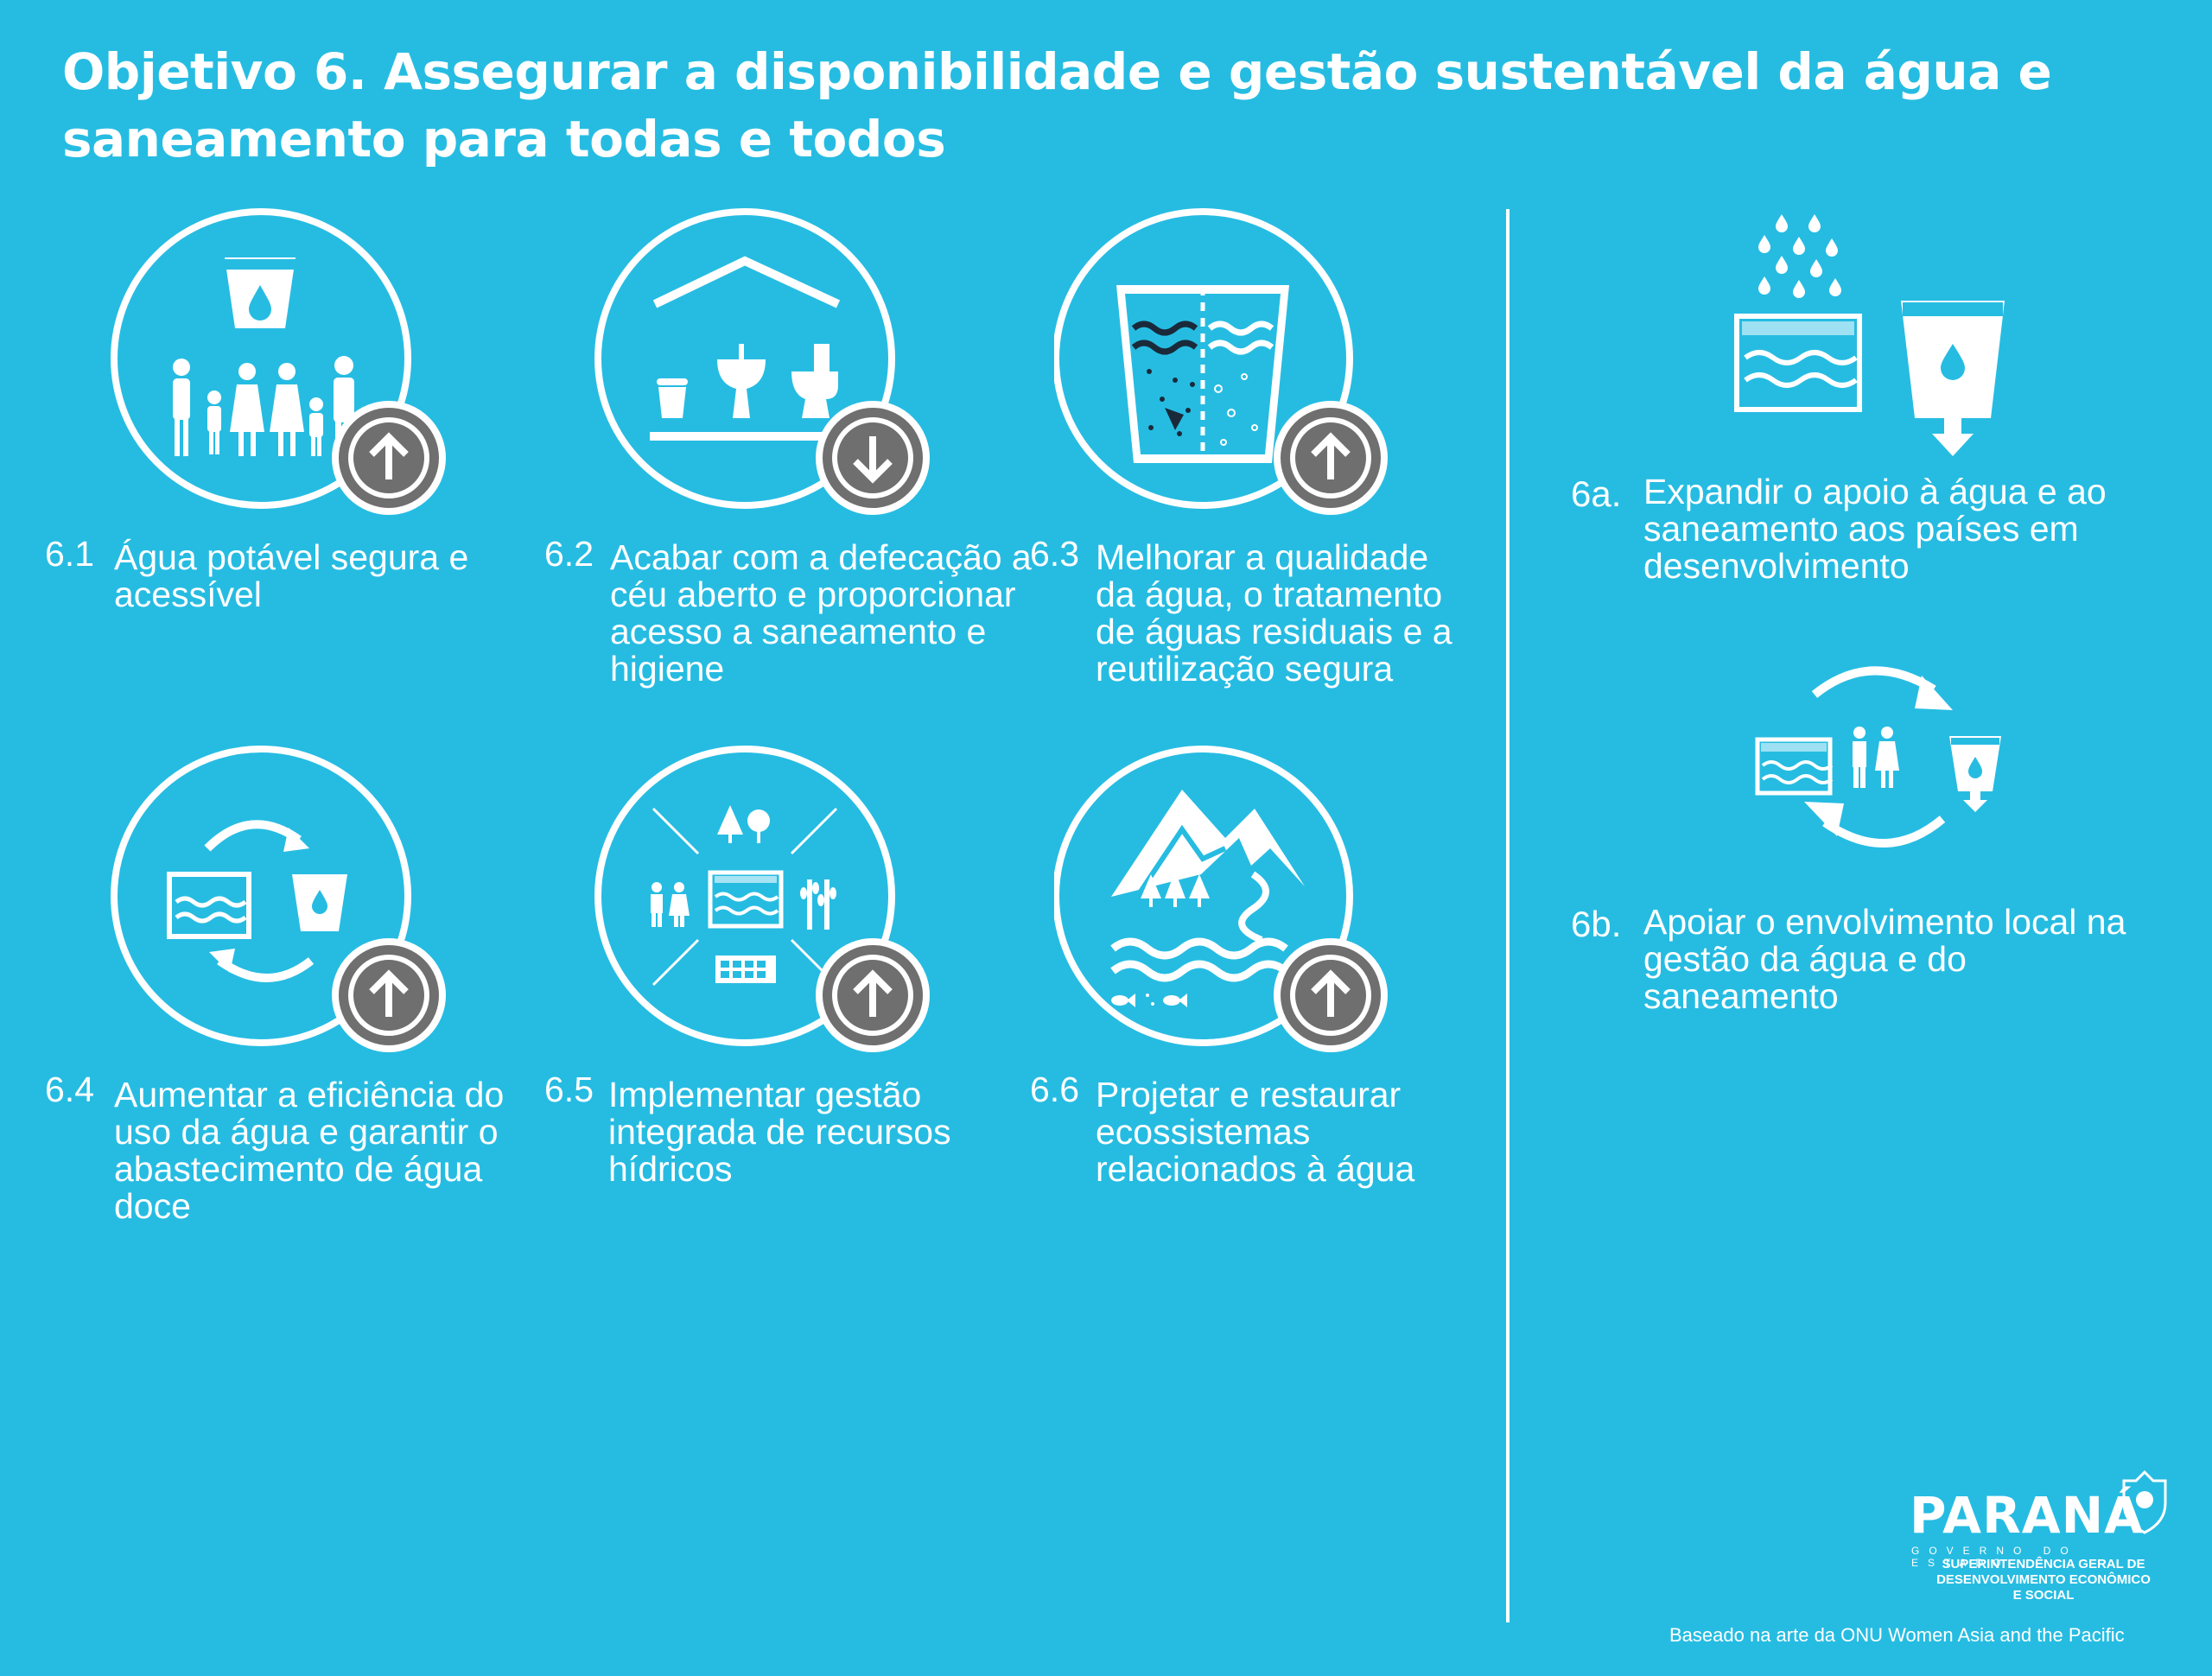 The width and height of the screenshot is (2212, 1676). I want to click on logo-name: PARANÁ, so click(2027, 1515).